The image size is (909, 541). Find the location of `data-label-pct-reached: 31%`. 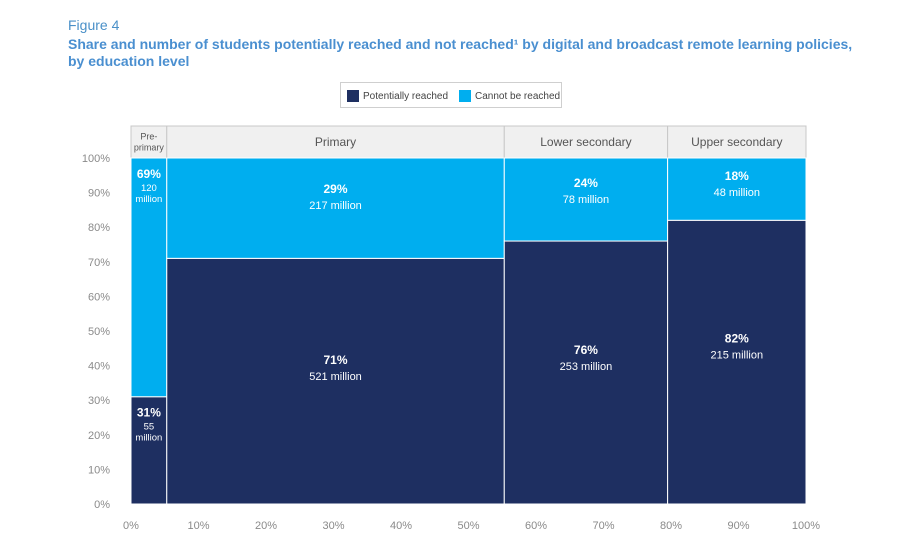

data-label-pct-reached: 31% is located at coordinates (149, 413).